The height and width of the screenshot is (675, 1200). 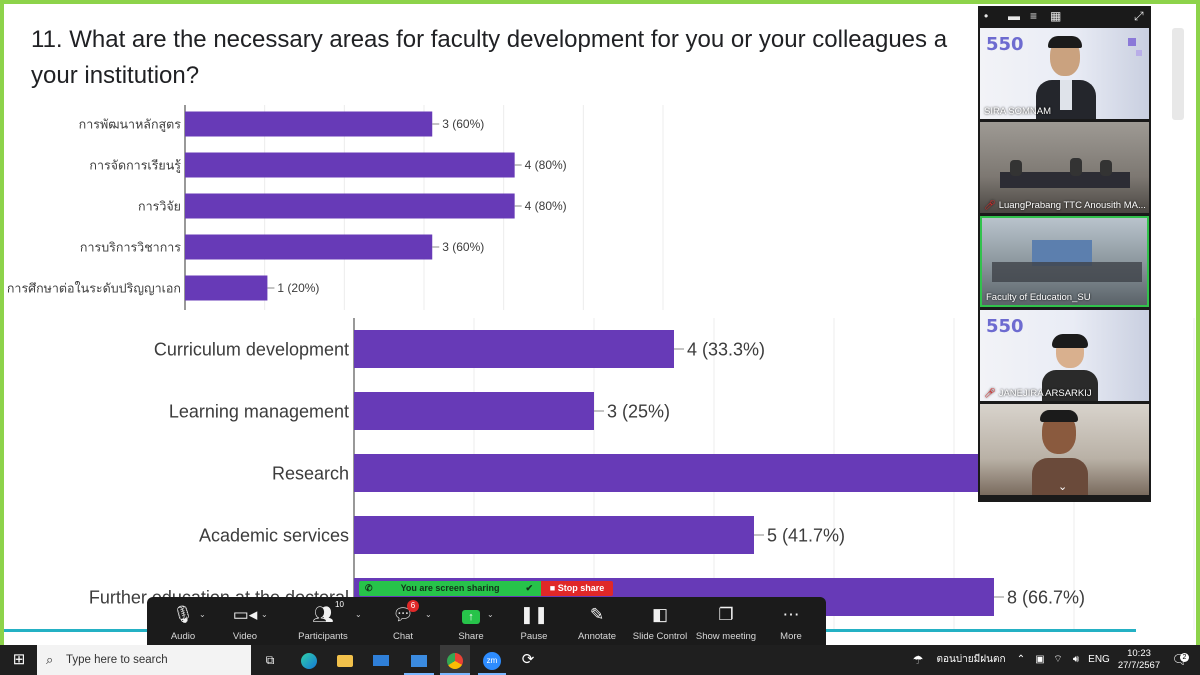 I want to click on video-tile-active-speaker: Faculty of Education_SU, so click(x=1064, y=261).